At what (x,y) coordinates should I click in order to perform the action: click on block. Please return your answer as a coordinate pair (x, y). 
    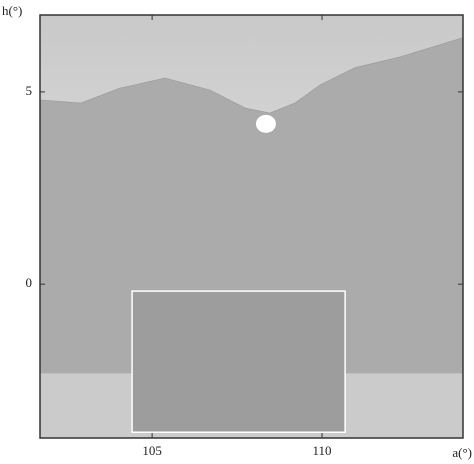
    Looking at the image, I should click on (238, 361).